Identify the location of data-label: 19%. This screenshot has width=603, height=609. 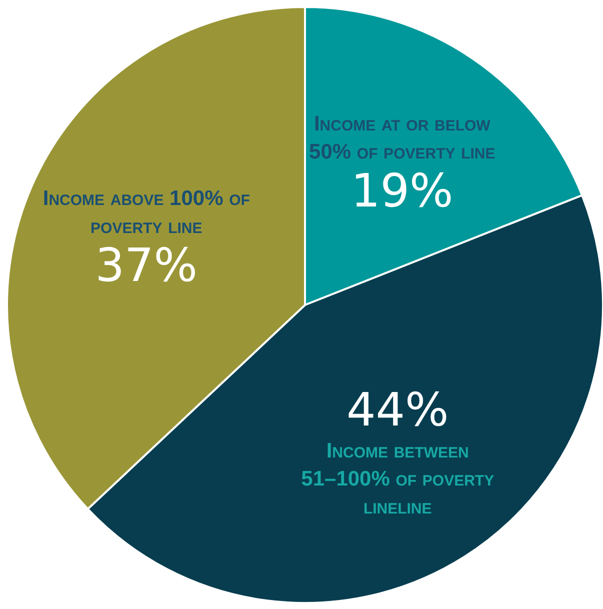
(402, 191).